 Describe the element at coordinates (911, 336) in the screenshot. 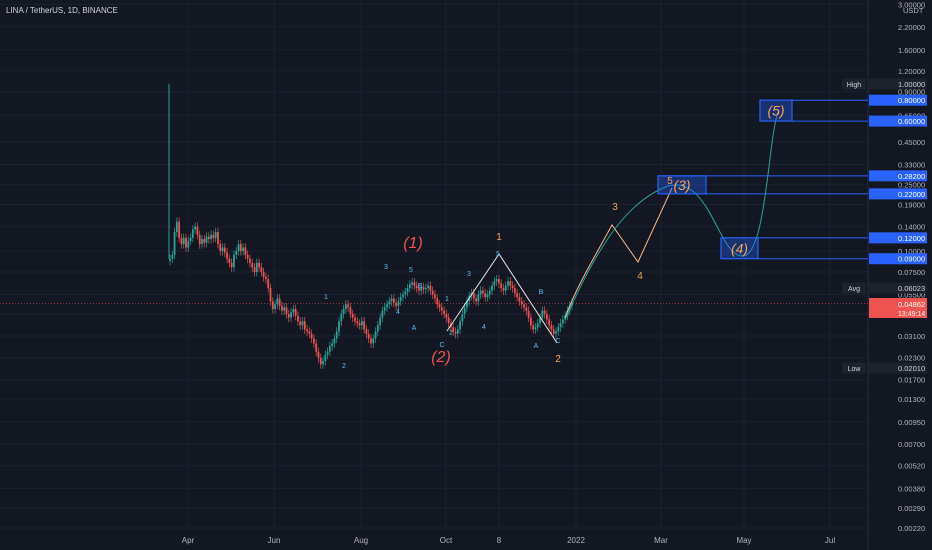

I see `y-tick-label: 0.03100` at that location.